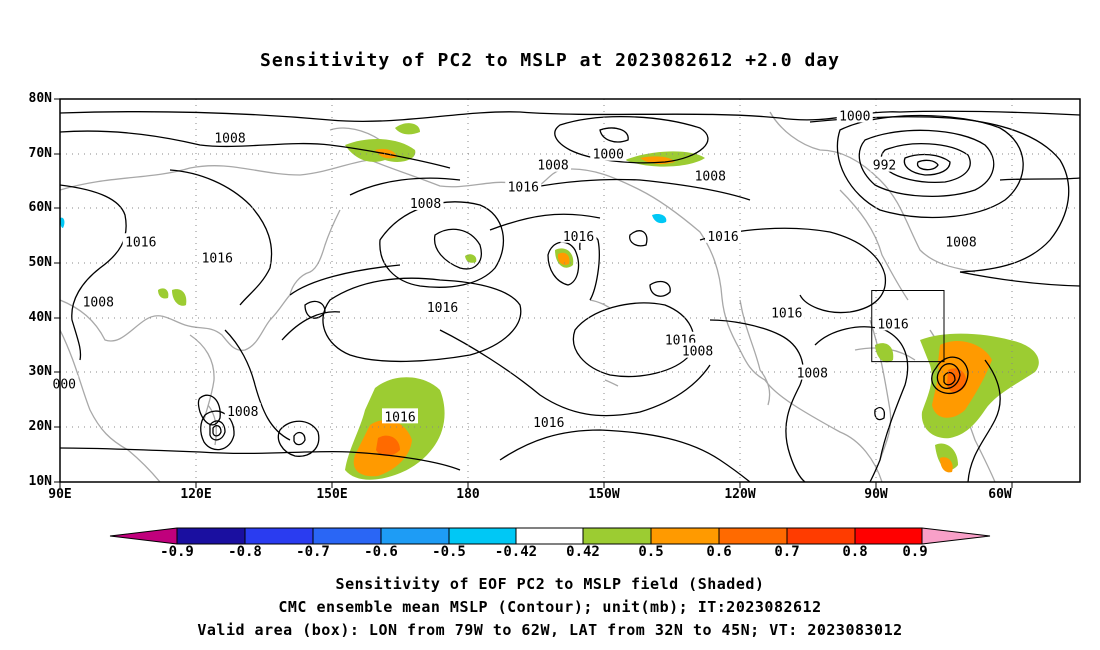  Describe the element at coordinates (143, 536) in the screenshot. I see `colorbar-left-arrow` at that location.